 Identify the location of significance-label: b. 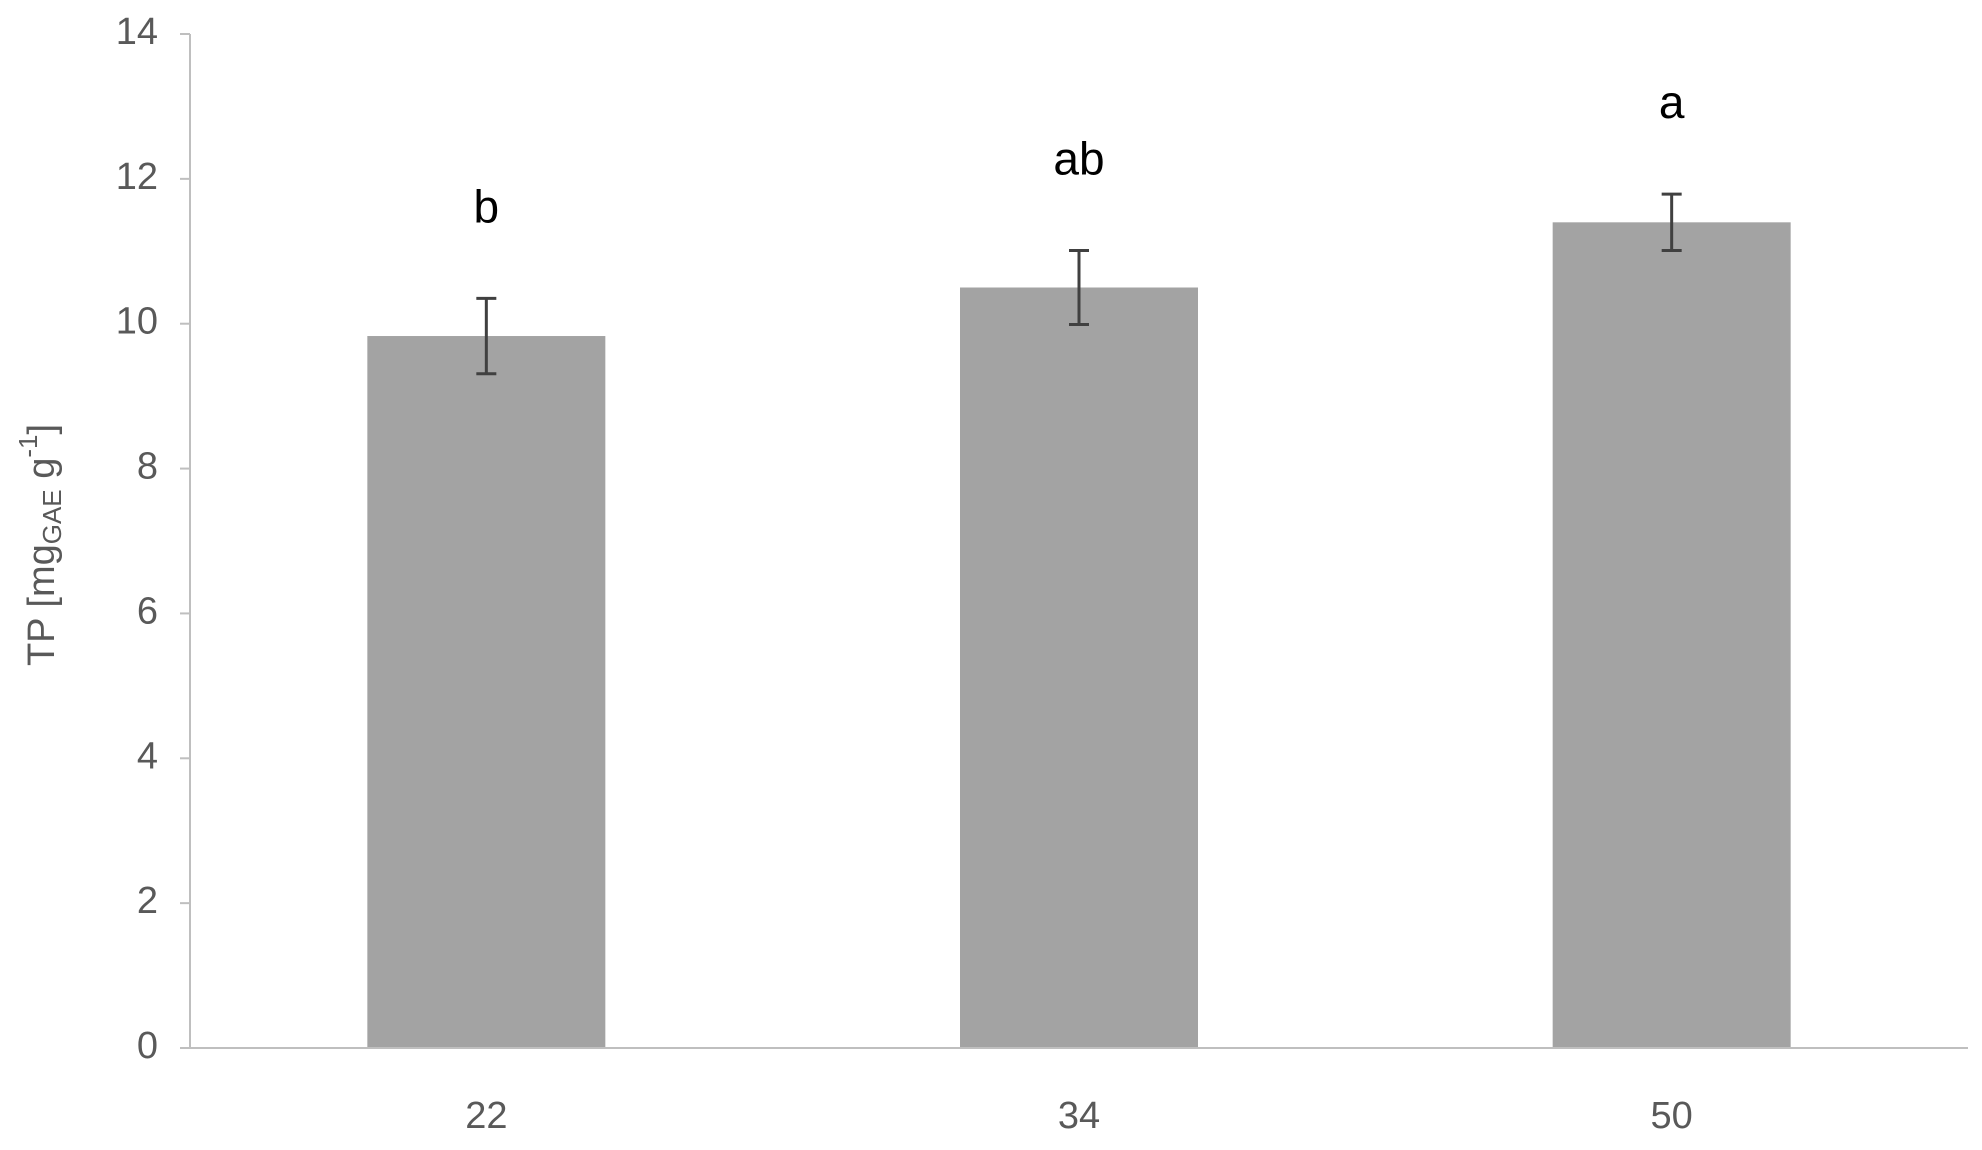
(487, 207).